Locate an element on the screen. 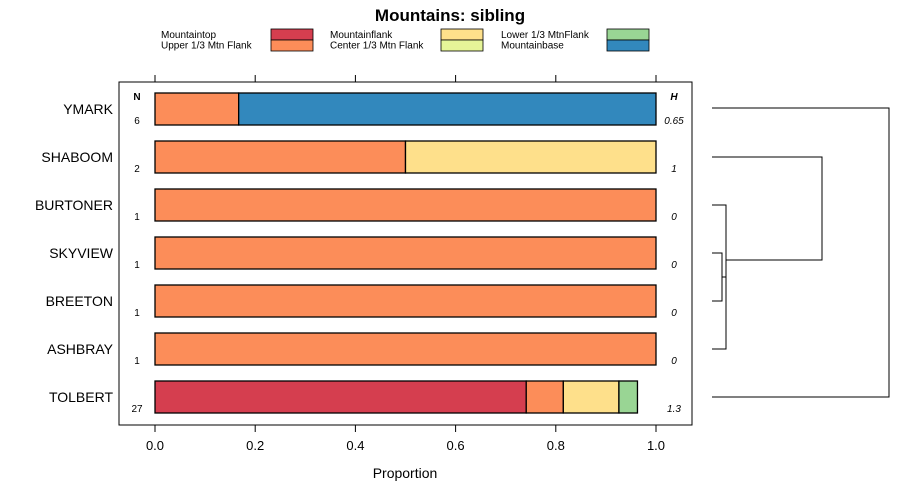  category-label: BREETON is located at coordinates (79, 301).